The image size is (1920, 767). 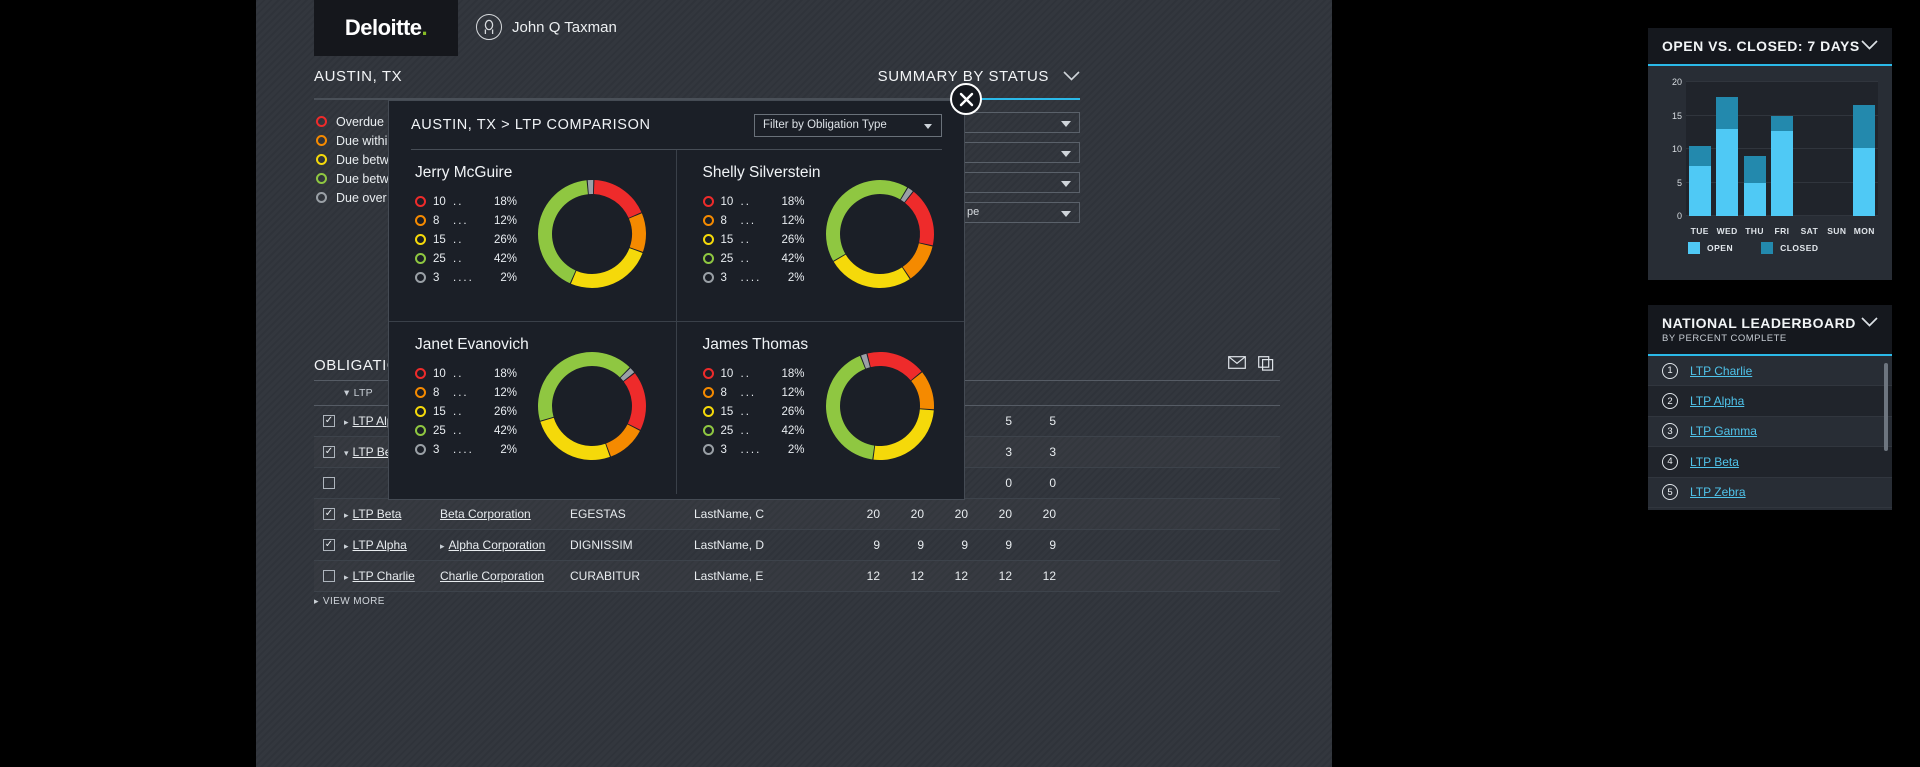 What do you see at coordinates (349, 601) in the screenshot?
I see `view-more-link: ▸ VIEW MORE` at bounding box center [349, 601].